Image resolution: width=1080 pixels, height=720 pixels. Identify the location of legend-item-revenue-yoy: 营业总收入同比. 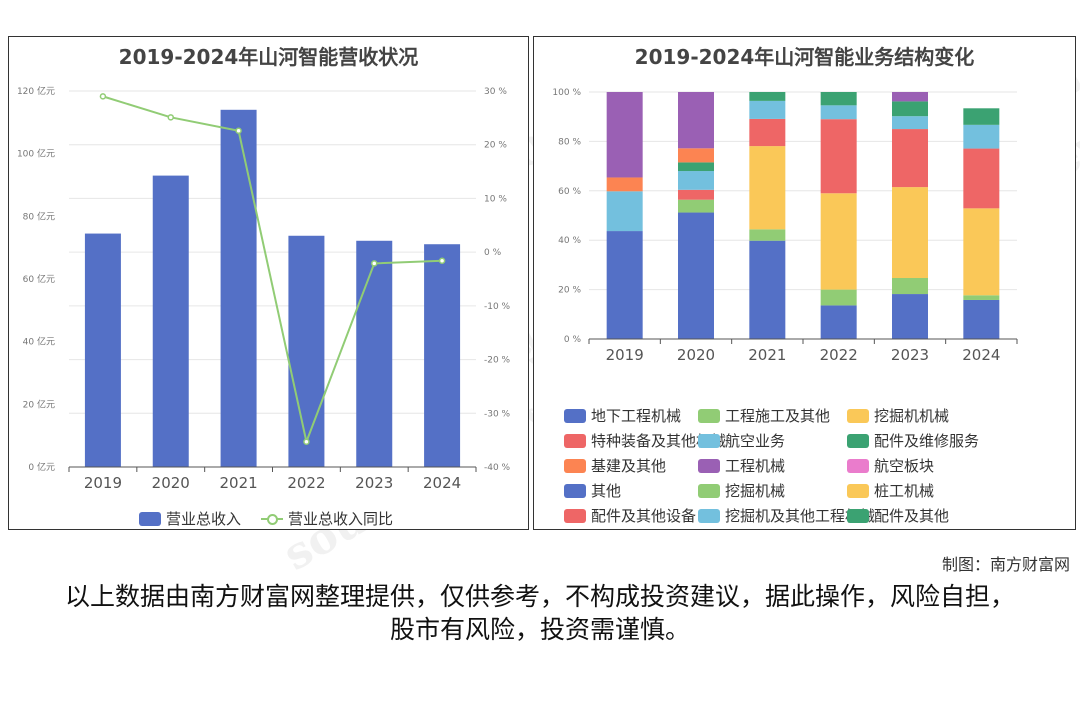
(327, 518).